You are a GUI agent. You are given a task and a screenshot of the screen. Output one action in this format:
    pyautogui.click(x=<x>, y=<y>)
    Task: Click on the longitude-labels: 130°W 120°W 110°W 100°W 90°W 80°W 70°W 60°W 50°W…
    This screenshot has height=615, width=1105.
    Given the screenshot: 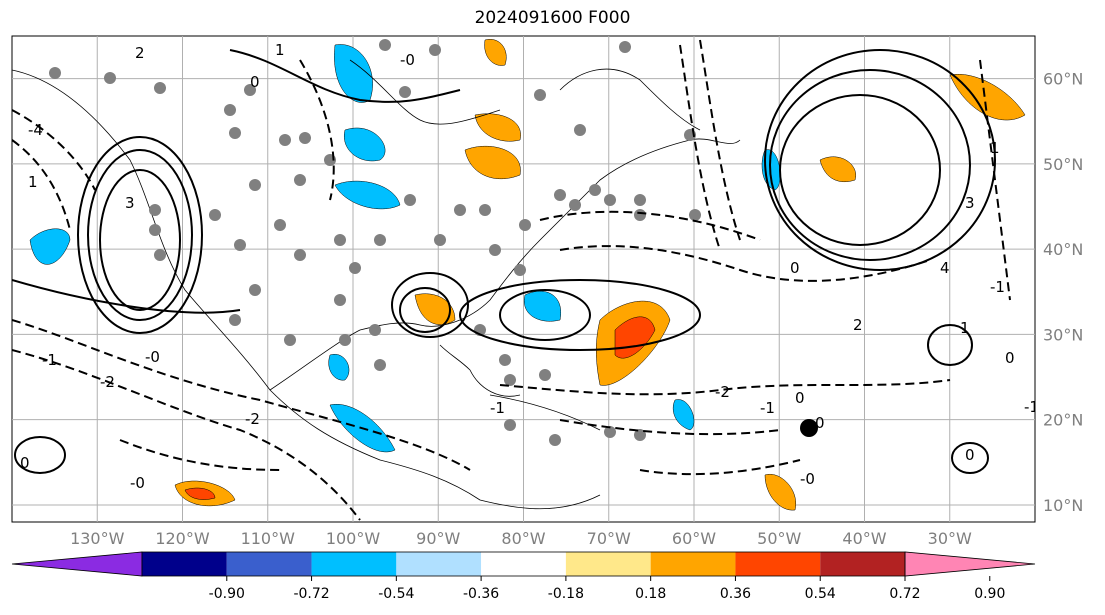 What is the action you would take?
    pyautogui.click(x=521, y=538)
    